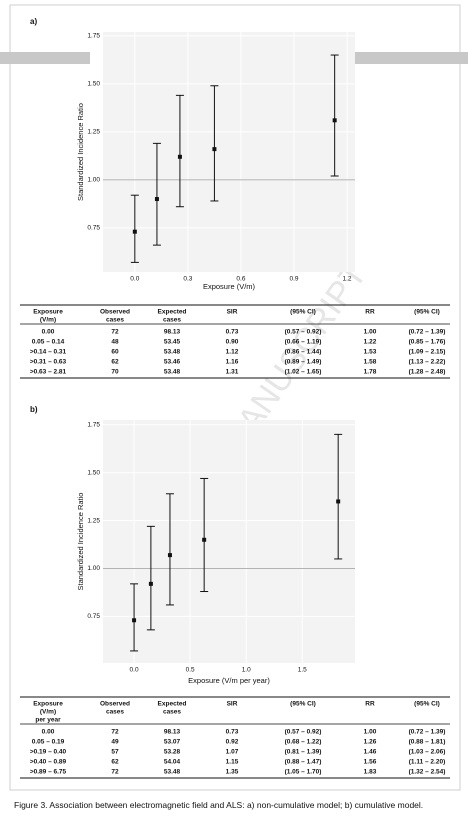 This screenshot has width=468, height=836. I want to click on table-cell: (0.86 – 1.44), so click(303, 352).